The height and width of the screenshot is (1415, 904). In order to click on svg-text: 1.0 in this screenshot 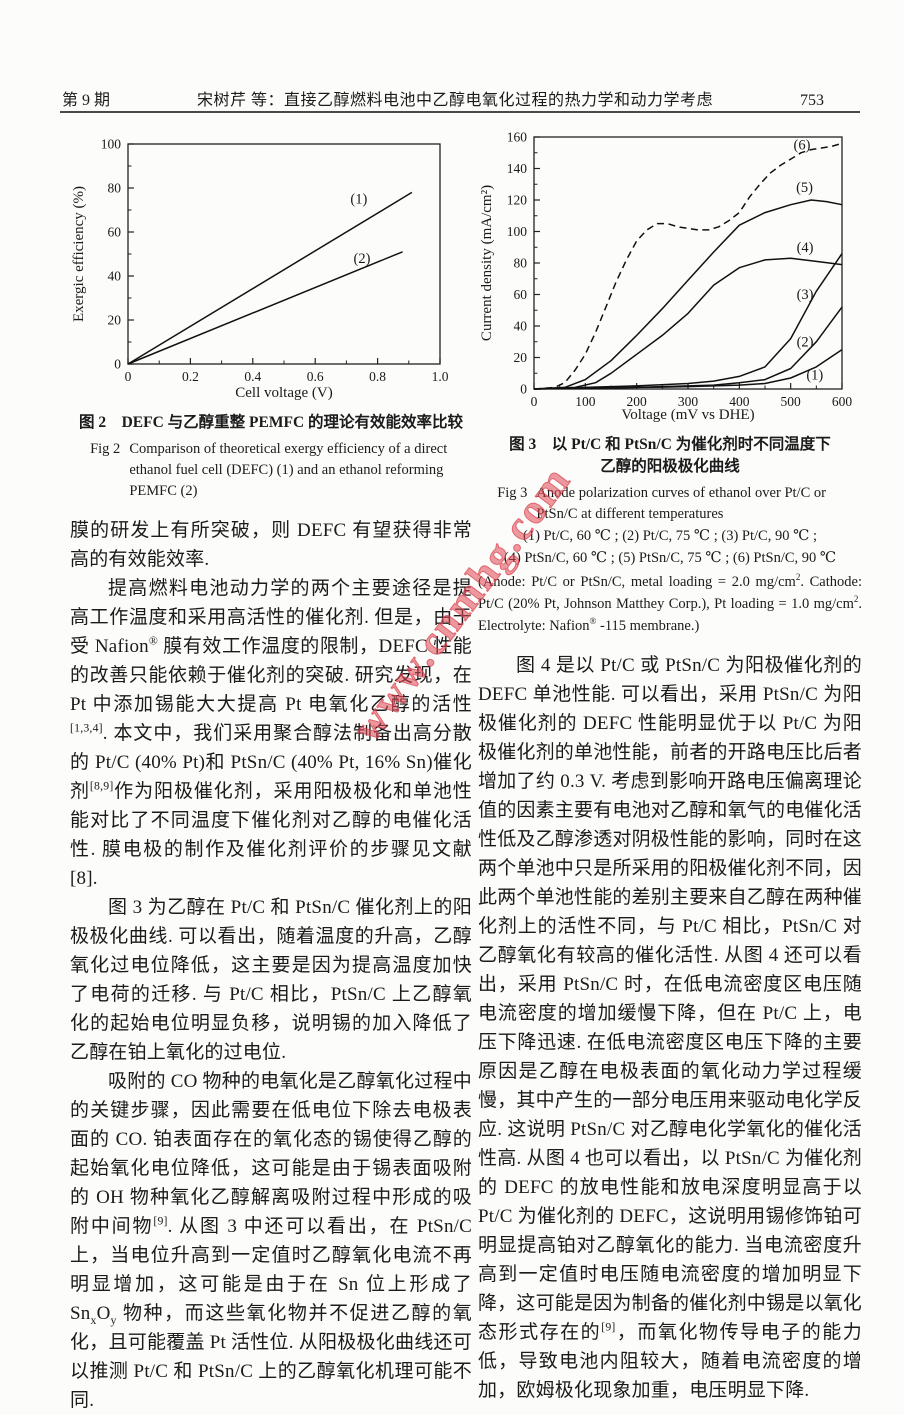, I will do `click(440, 376)`.